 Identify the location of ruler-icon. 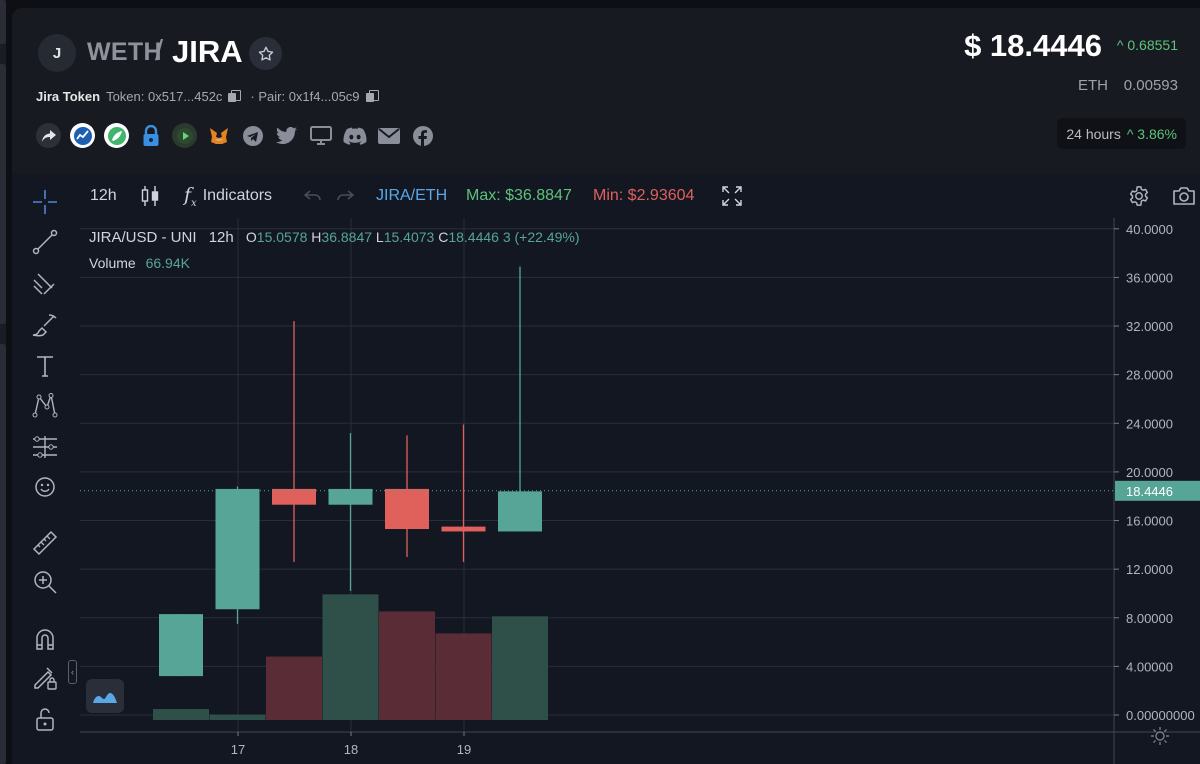
(45, 543).